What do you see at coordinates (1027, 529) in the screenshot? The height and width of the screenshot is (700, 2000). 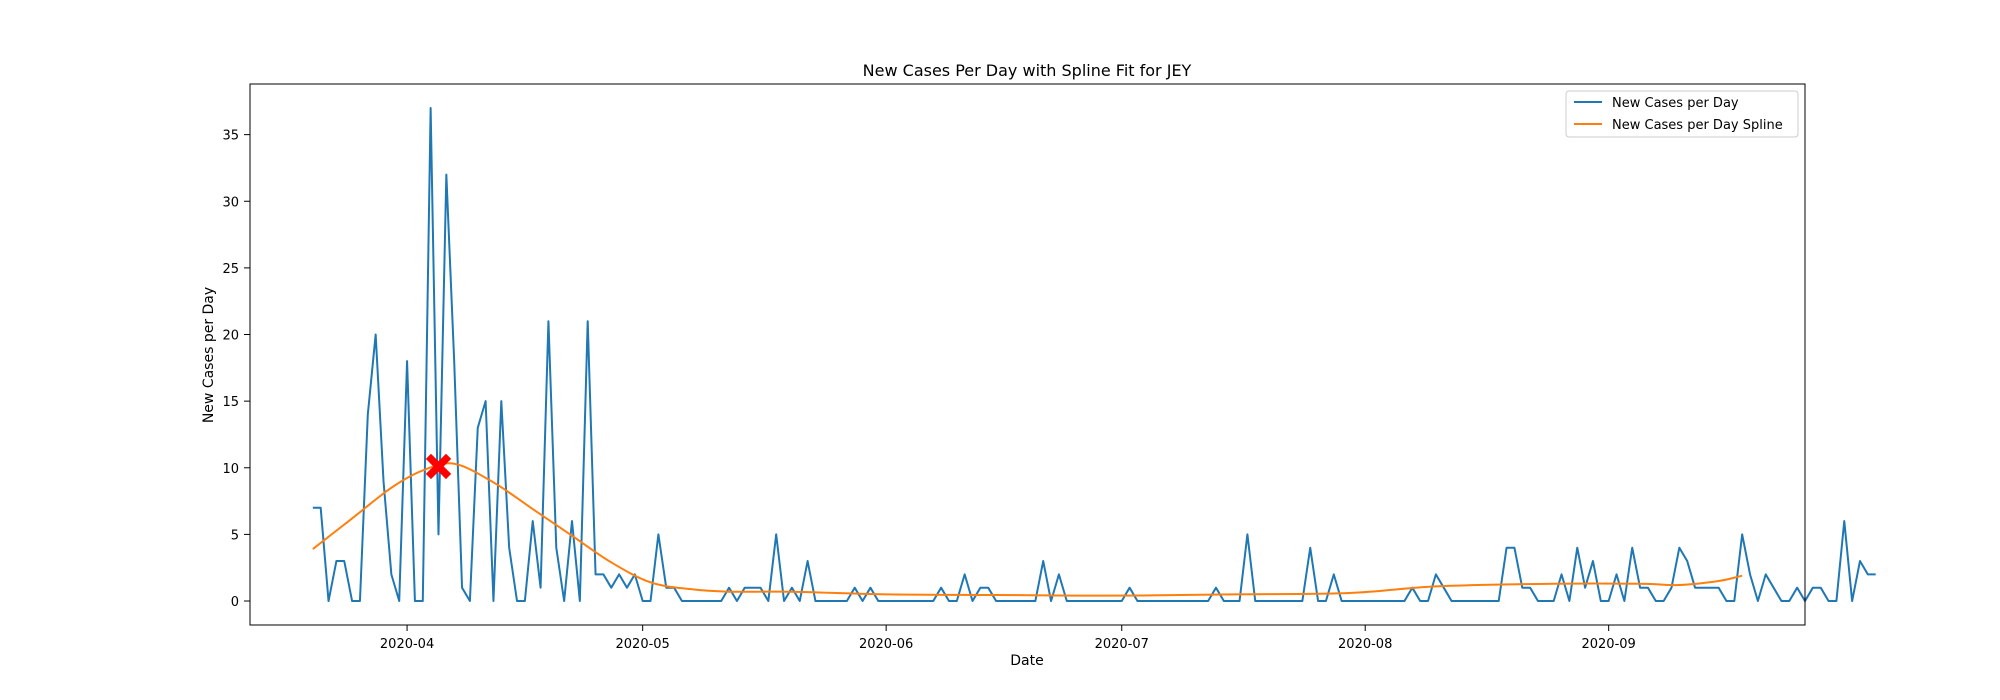 I see `series-line-spline` at bounding box center [1027, 529].